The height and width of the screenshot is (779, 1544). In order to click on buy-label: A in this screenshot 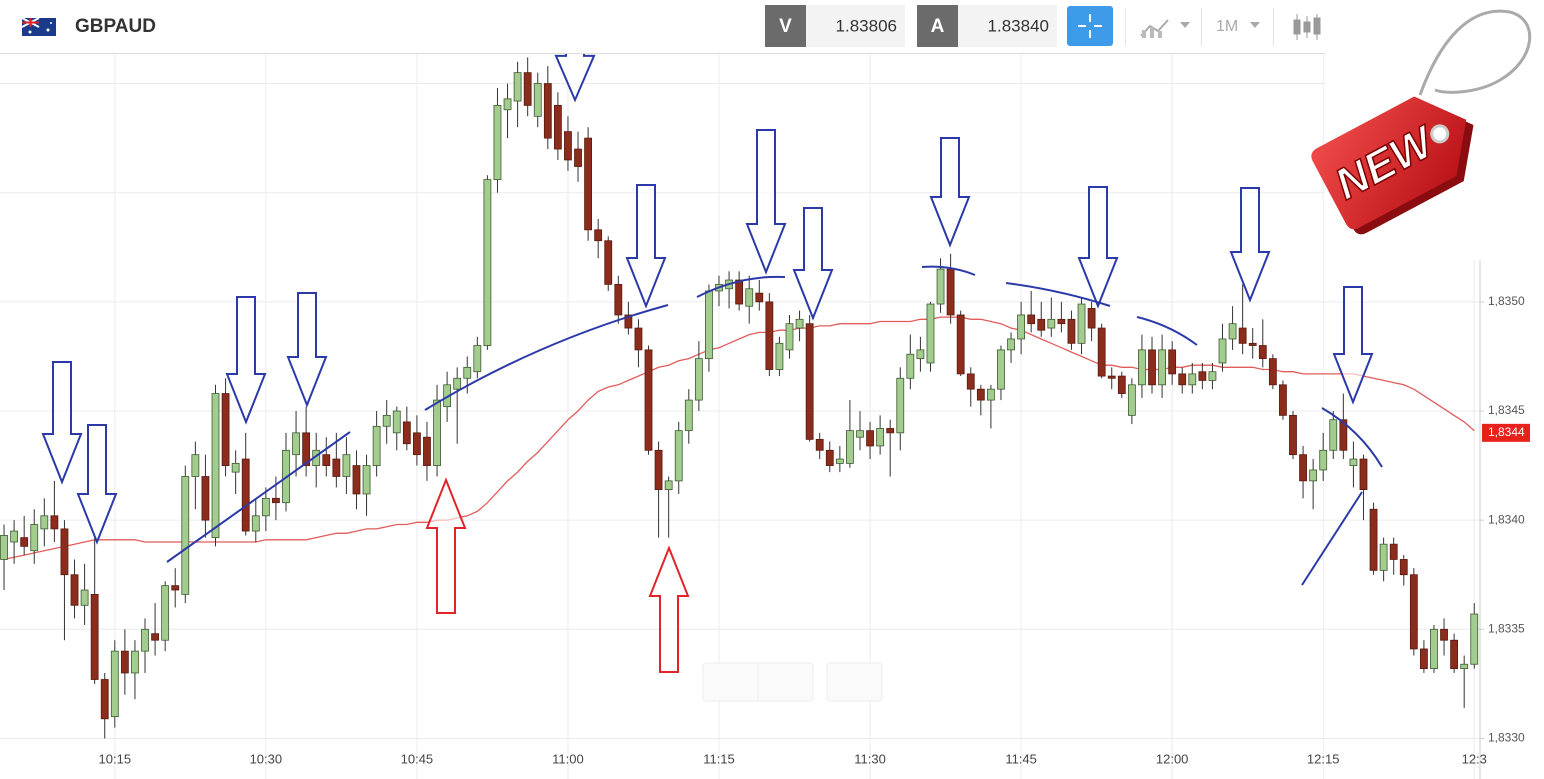, I will do `click(938, 26)`.